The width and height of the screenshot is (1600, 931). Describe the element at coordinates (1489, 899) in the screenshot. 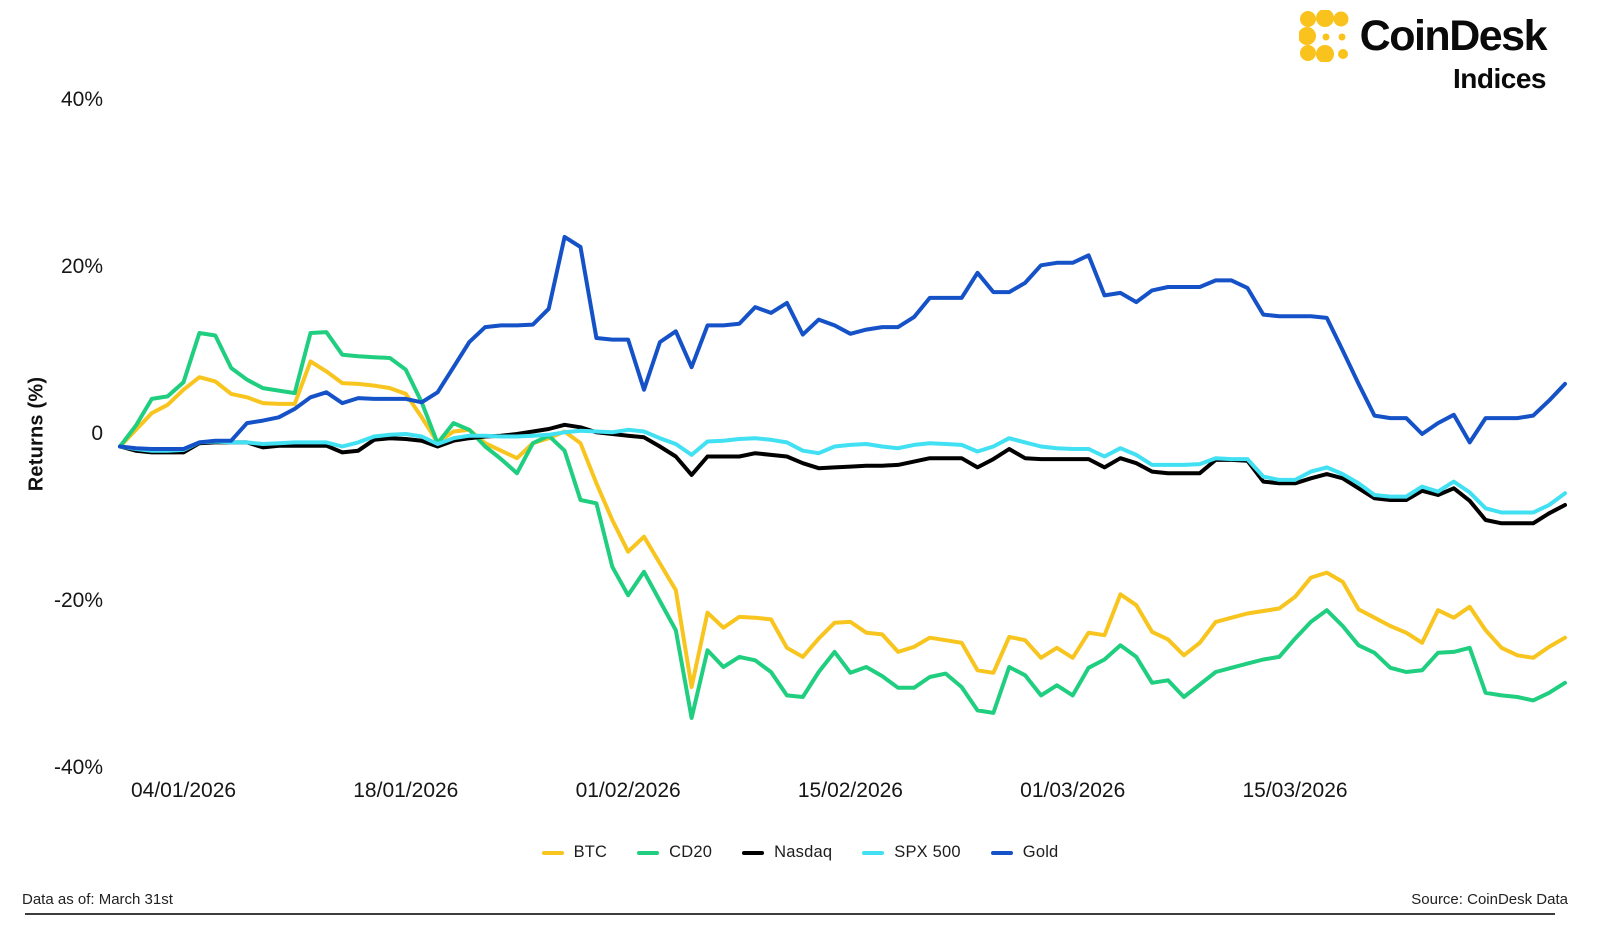

I see `source-note: Source: CoinDesk Data` at that location.